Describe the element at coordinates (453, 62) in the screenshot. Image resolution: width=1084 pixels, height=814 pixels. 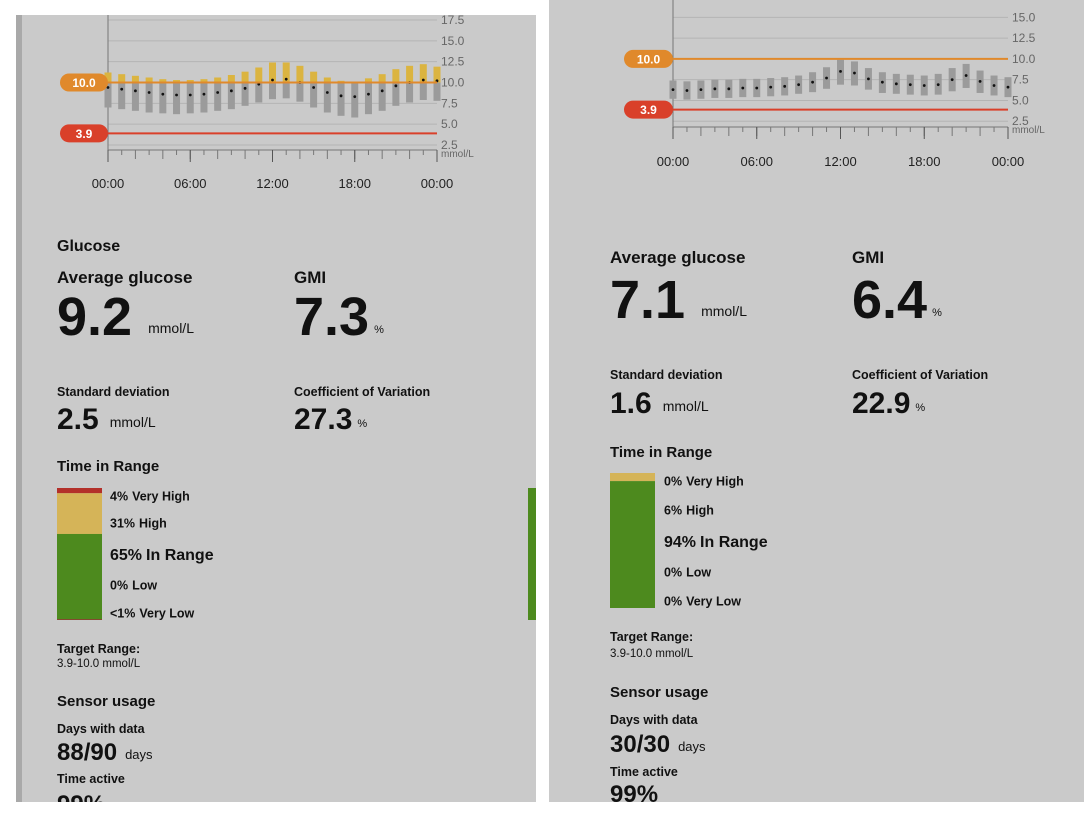
I see `y-tick-label: 12.5` at that location.